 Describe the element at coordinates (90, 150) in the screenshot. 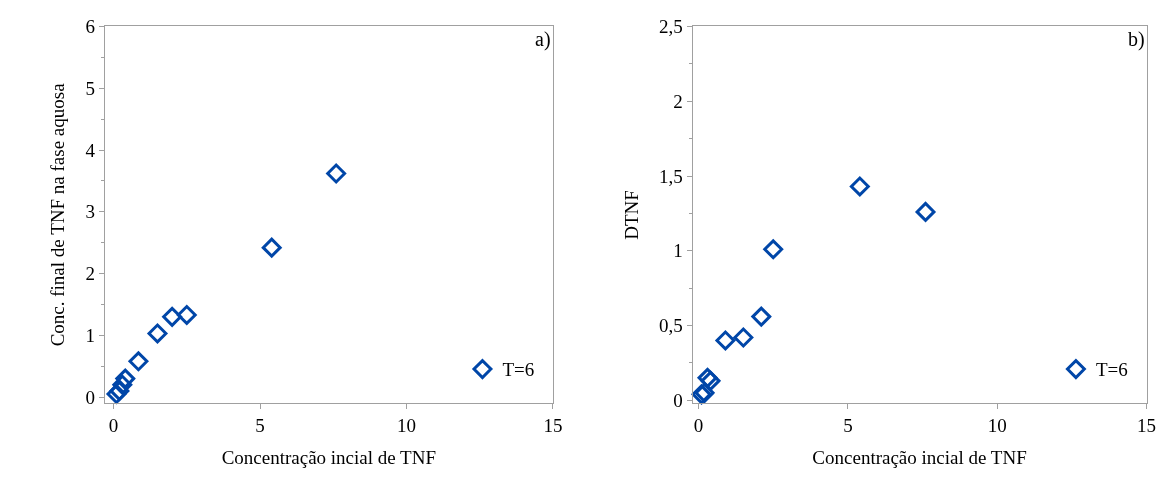

I see `y-tick-label: 4` at that location.